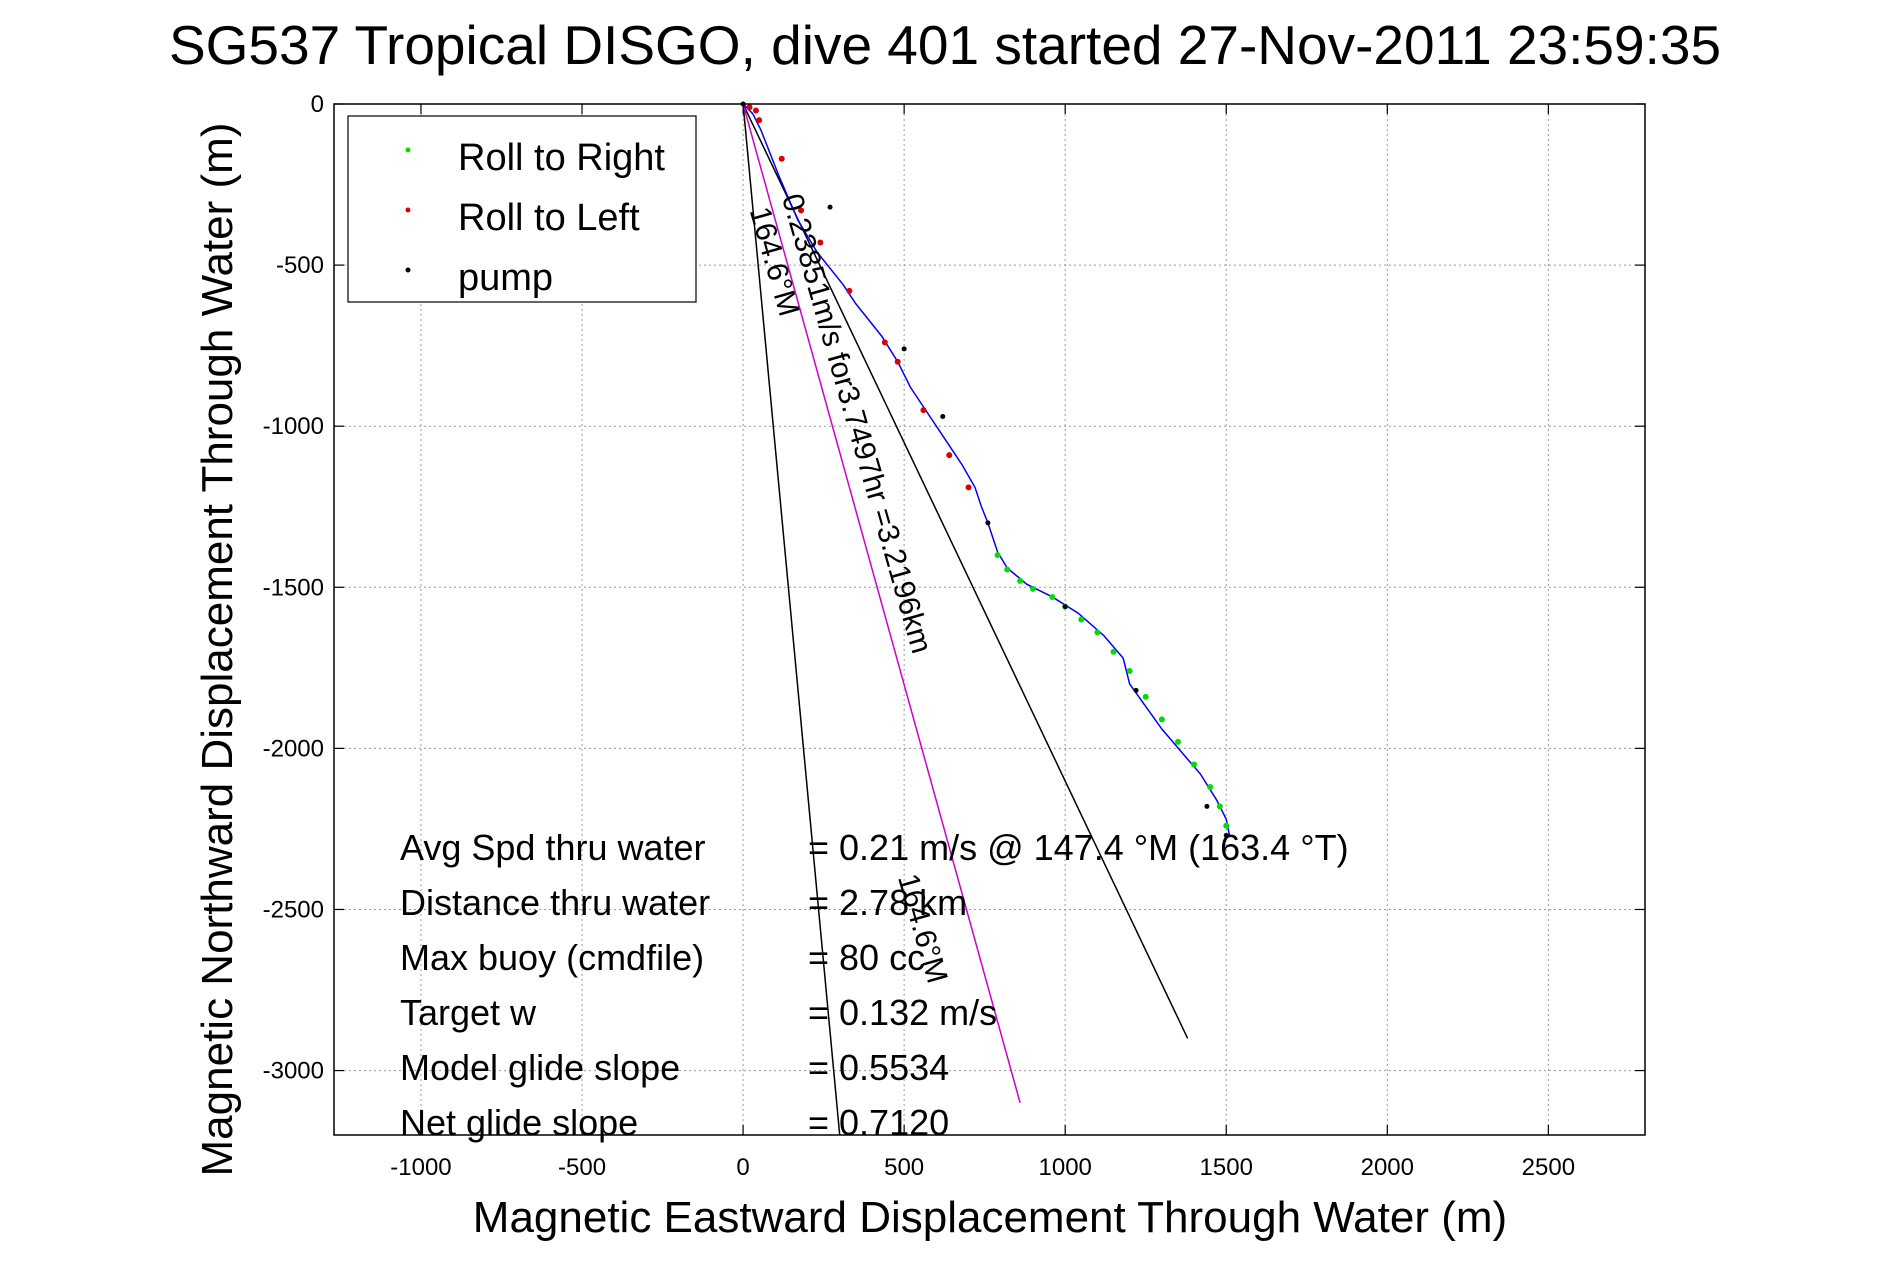 This screenshot has width=1891, height=1262. What do you see at coordinates (317, 104) in the screenshot?
I see `y-tick-label: 0` at bounding box center [317, 104].